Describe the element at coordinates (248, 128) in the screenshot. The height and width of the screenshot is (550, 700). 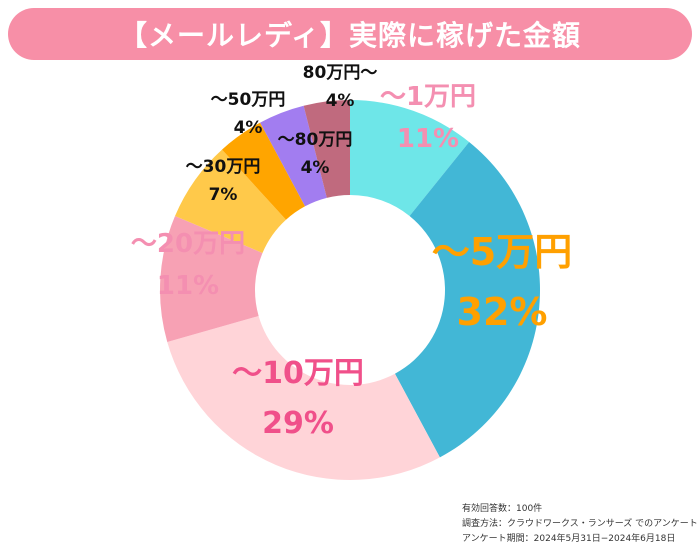
I see `slice-6-value: 4%` at that location.